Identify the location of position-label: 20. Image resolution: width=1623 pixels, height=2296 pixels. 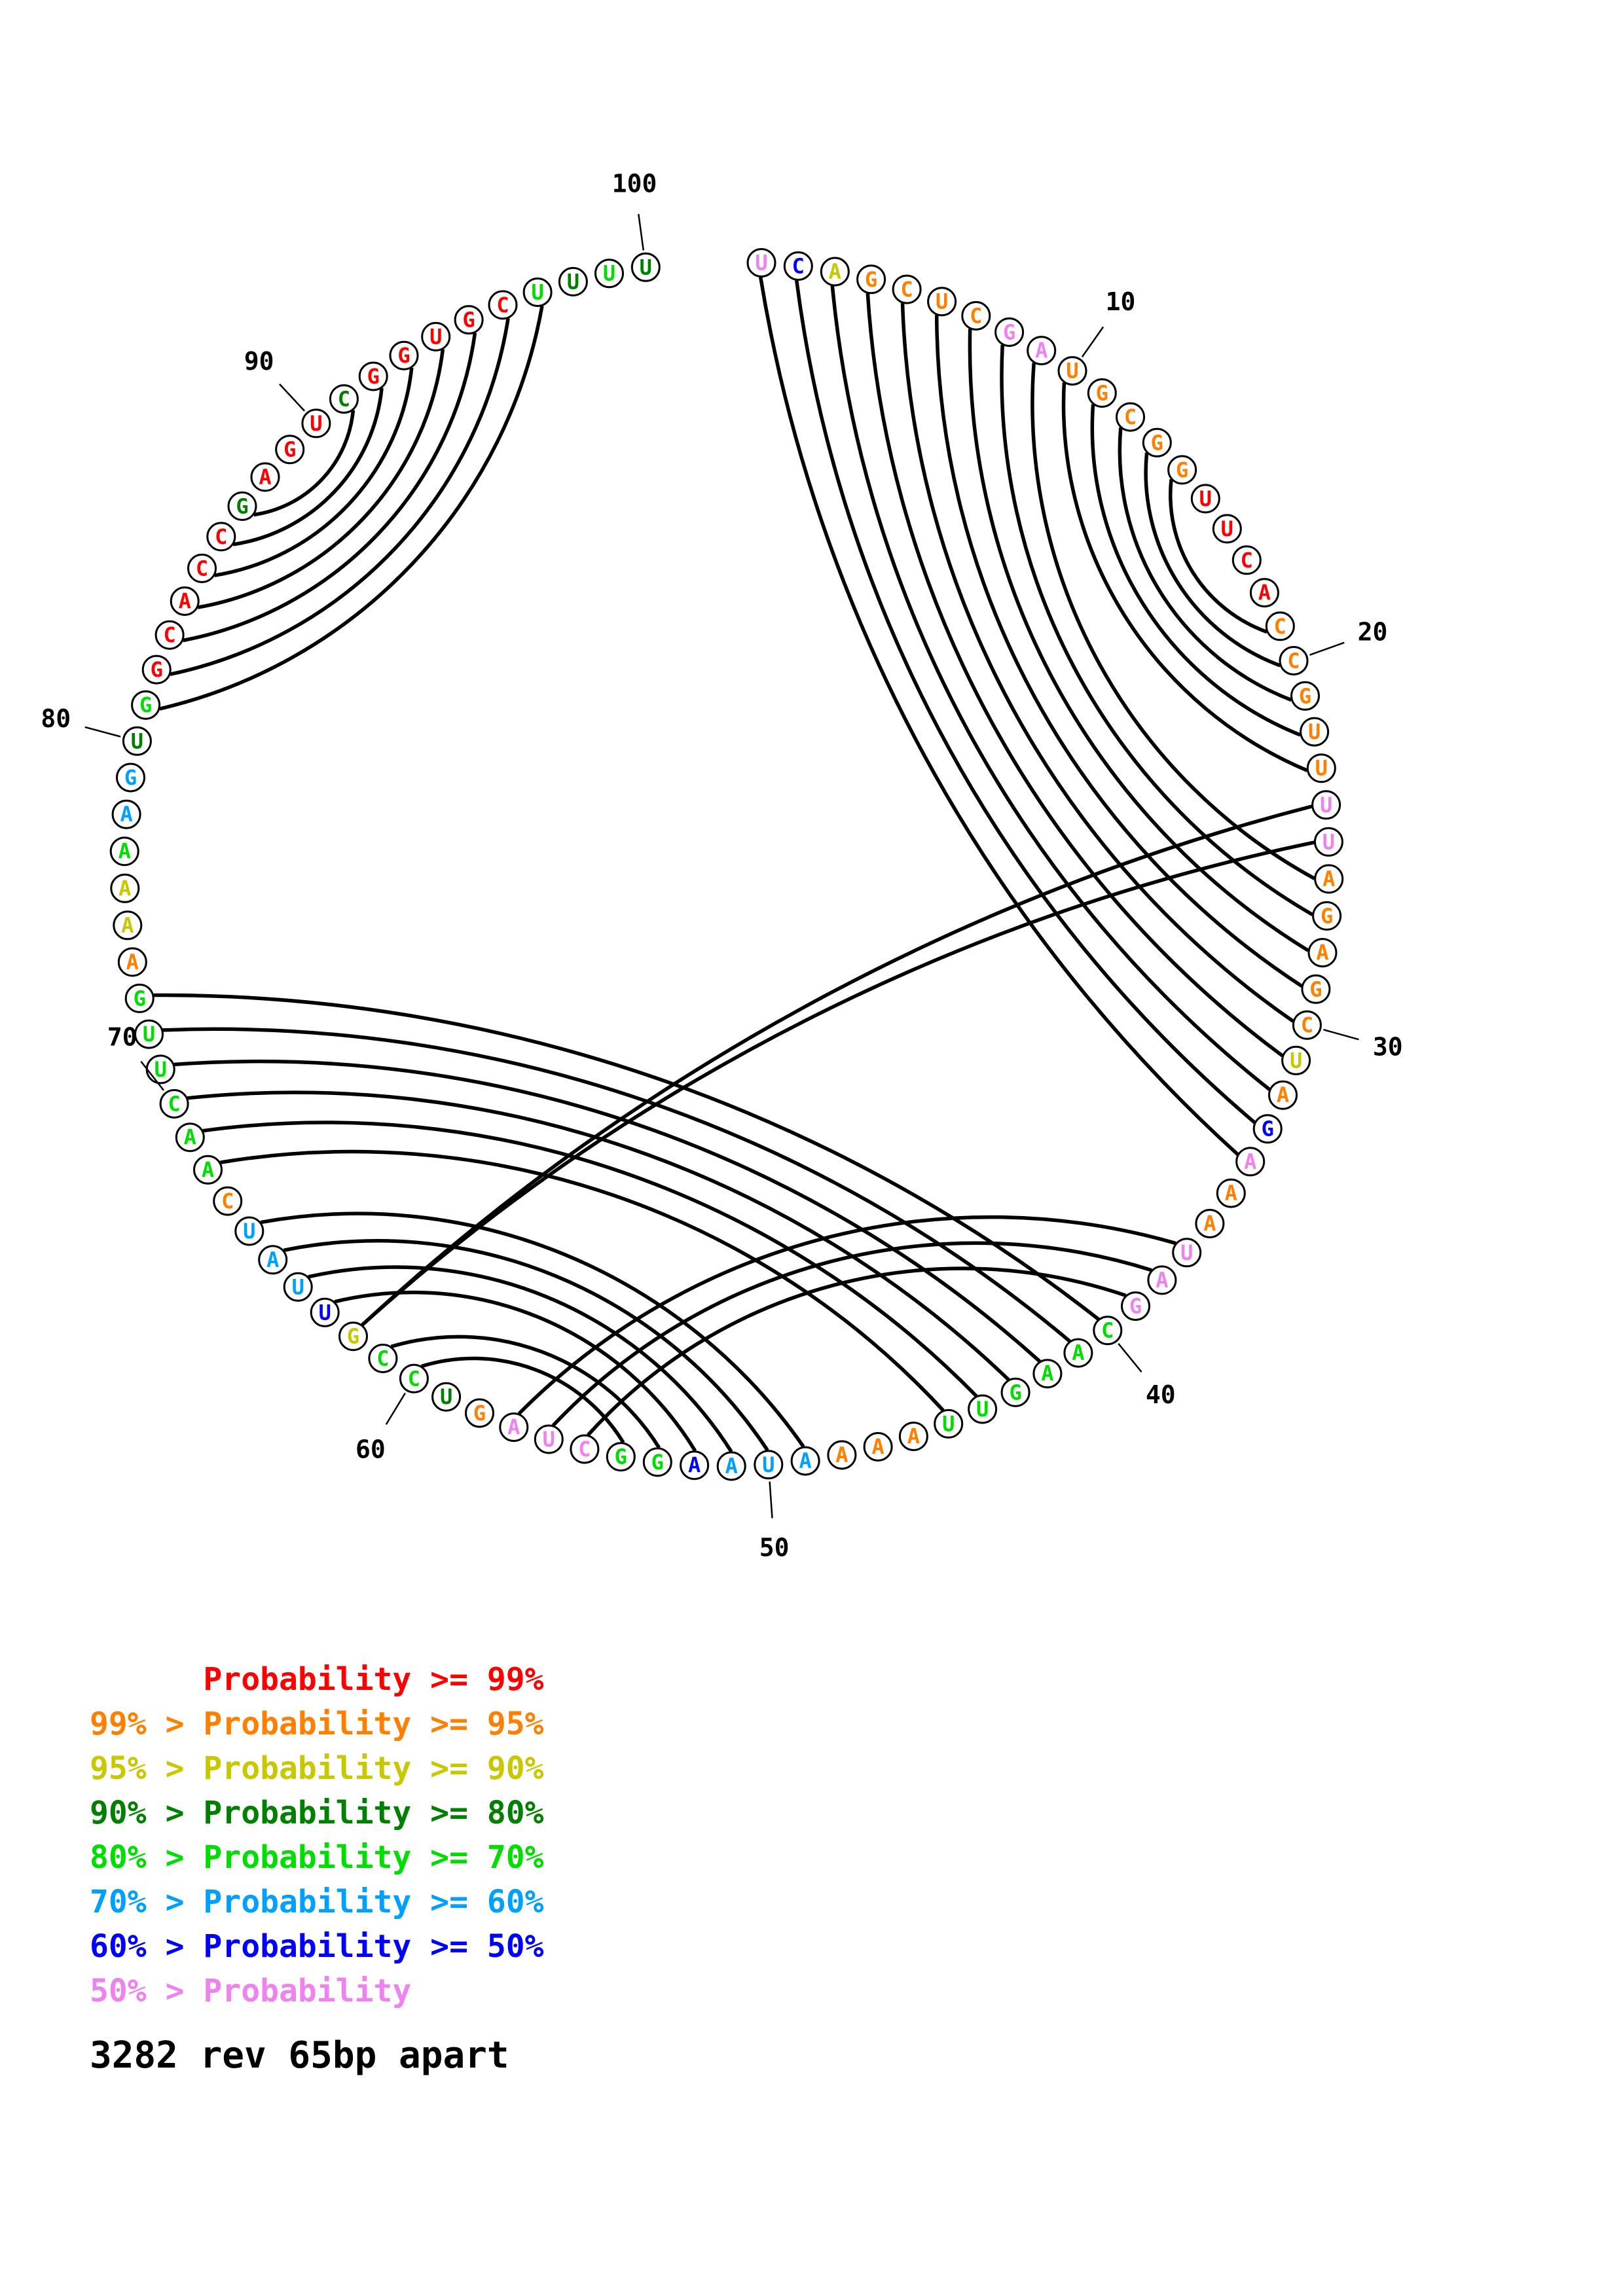
(1373, 631).